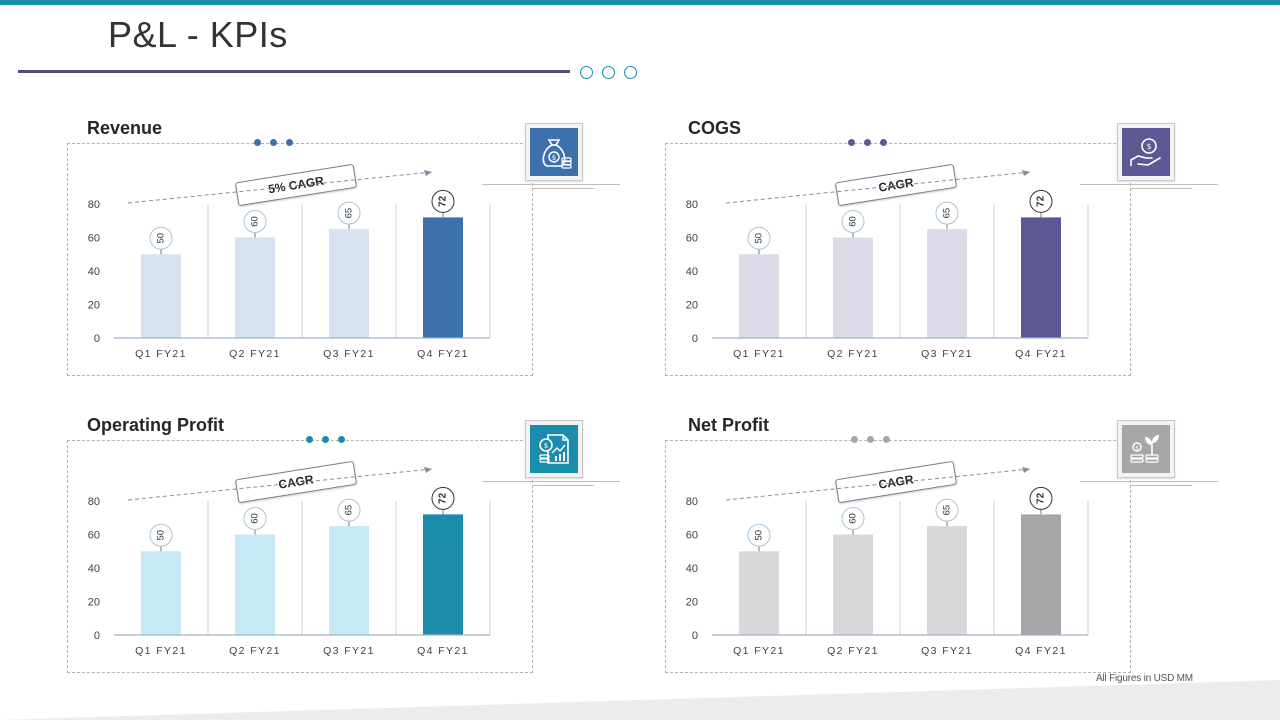 The image size is (1280, 720). Describe the element at coordinates (1149, 184) in the screenshot. I see `cogs-icon-connector` at that location.